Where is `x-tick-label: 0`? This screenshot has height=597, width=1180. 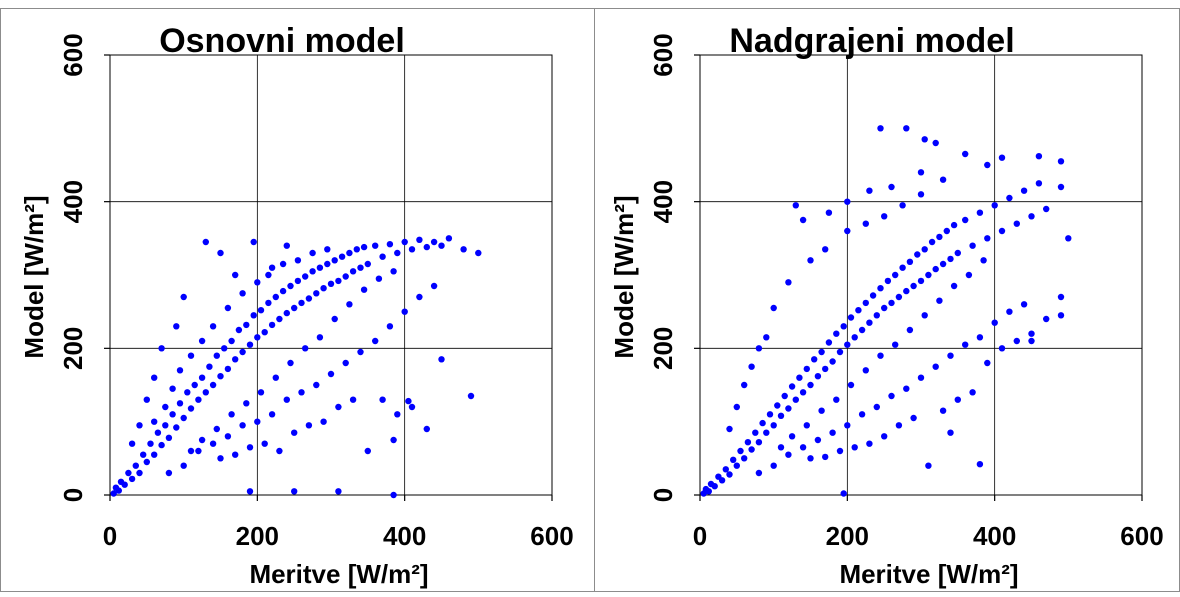
x-tick-label: 0 is located at coordinates (700, 536).